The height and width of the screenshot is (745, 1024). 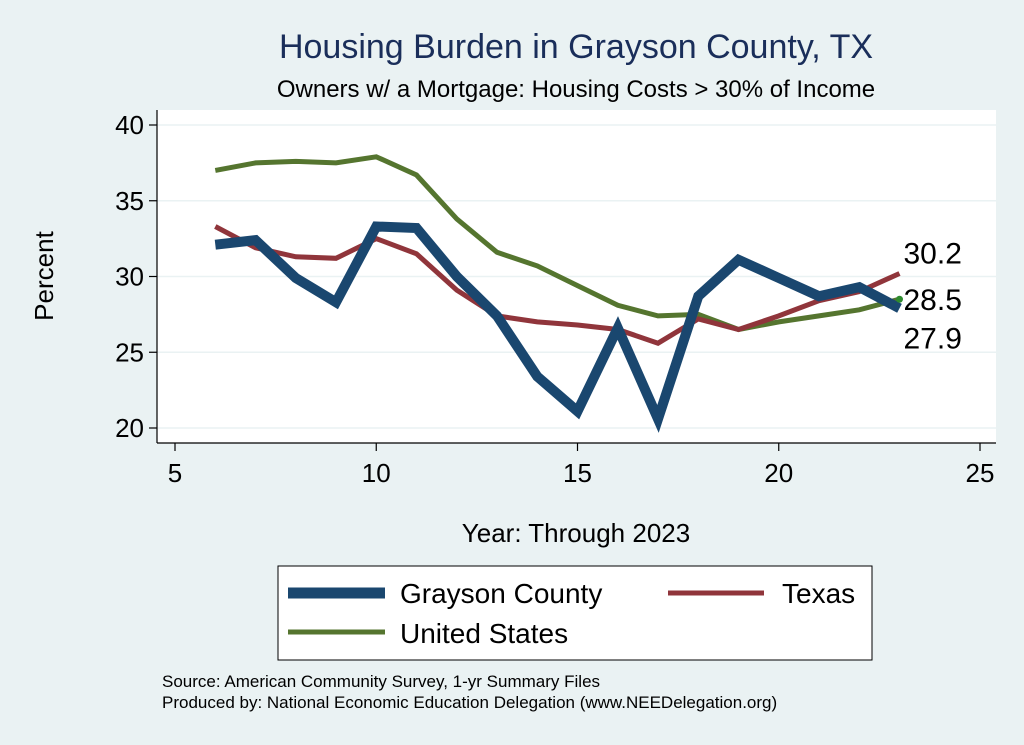 I want to click on legend-box, so click(x=575, y=613).